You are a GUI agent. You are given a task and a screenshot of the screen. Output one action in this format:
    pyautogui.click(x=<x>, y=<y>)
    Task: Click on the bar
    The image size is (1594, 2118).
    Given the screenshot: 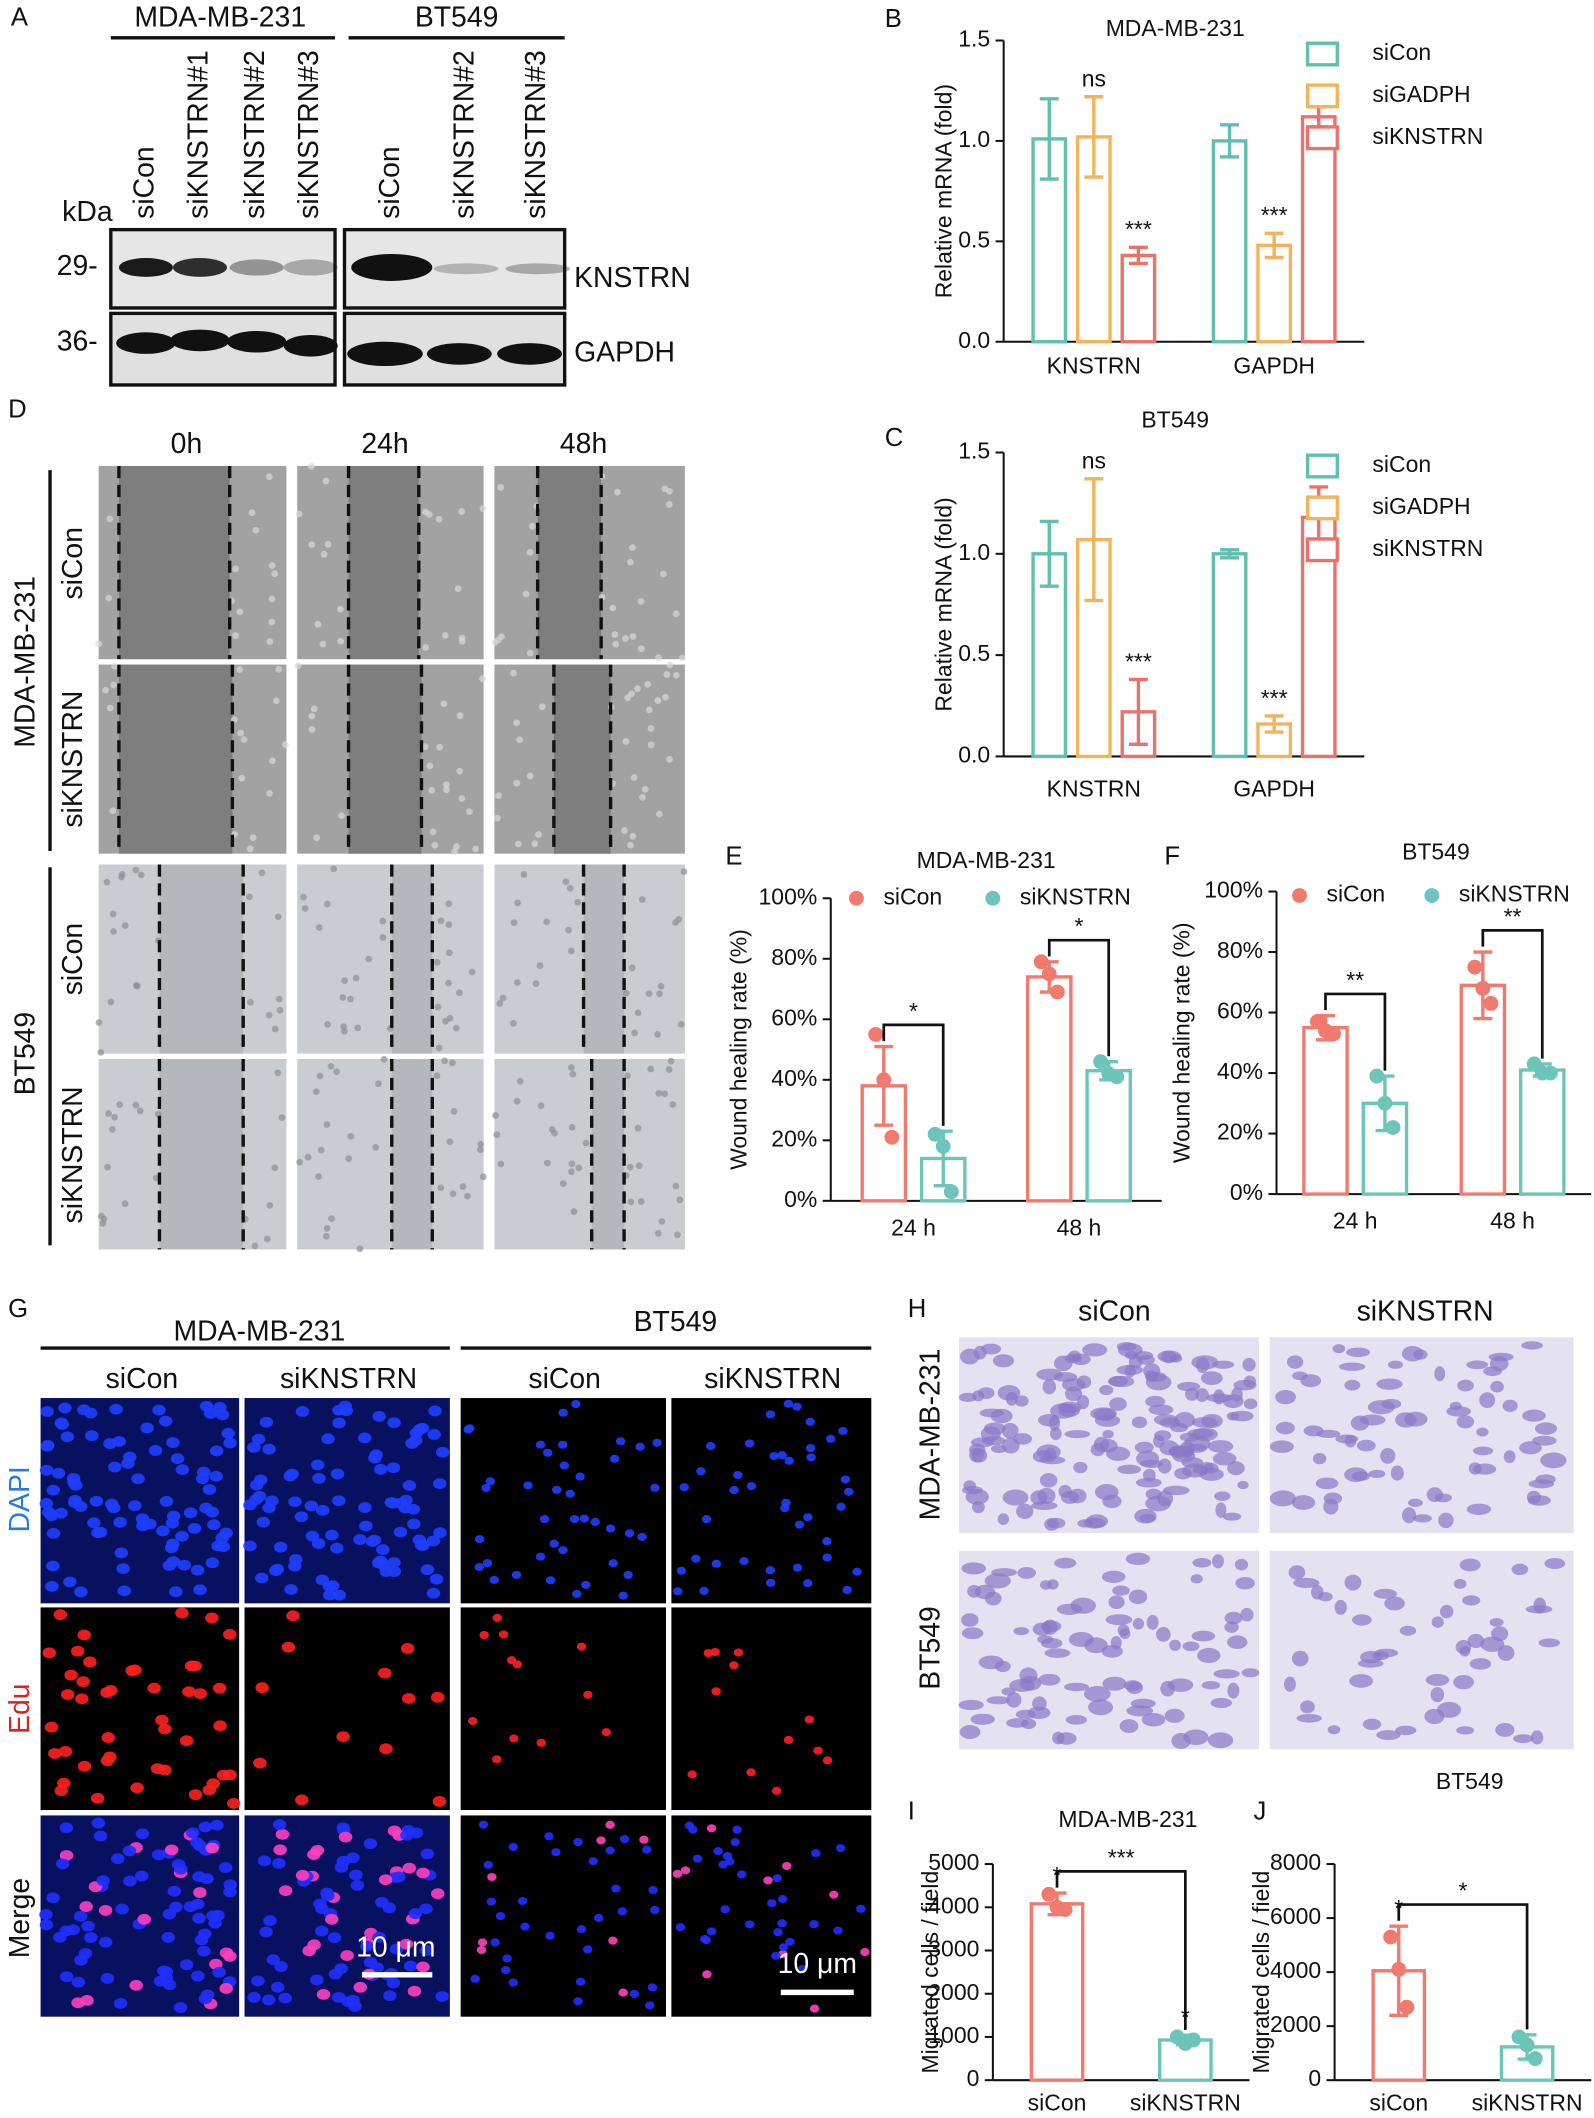 What is the action you would take?
    pyautogui.click(x=1049, y=1089)
    